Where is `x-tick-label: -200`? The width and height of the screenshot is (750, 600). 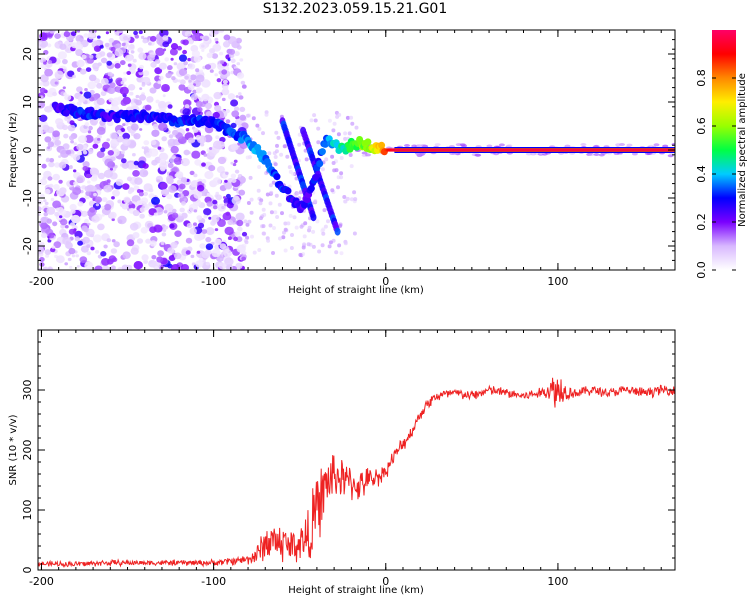 x-tick-label: -200 is located at coordinates (41, 281).